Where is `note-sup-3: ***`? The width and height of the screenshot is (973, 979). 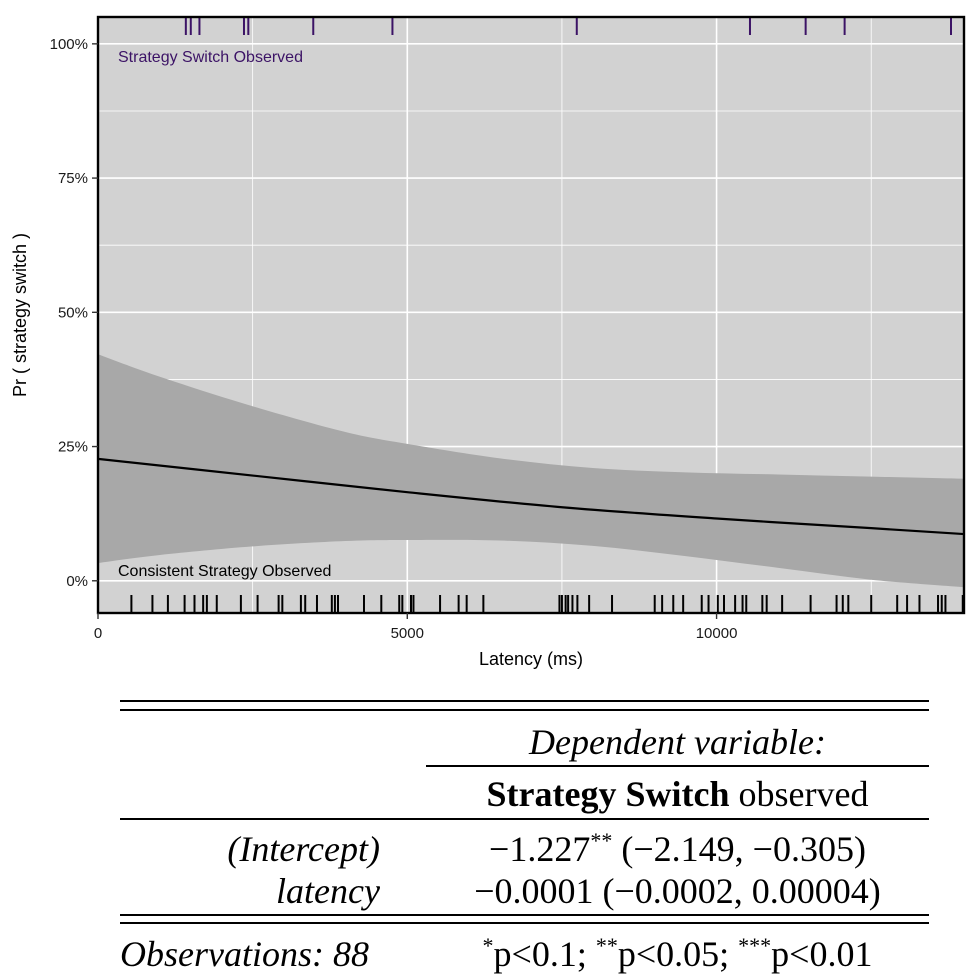
note-sup-3: *** is located at coordinates (755, 945).